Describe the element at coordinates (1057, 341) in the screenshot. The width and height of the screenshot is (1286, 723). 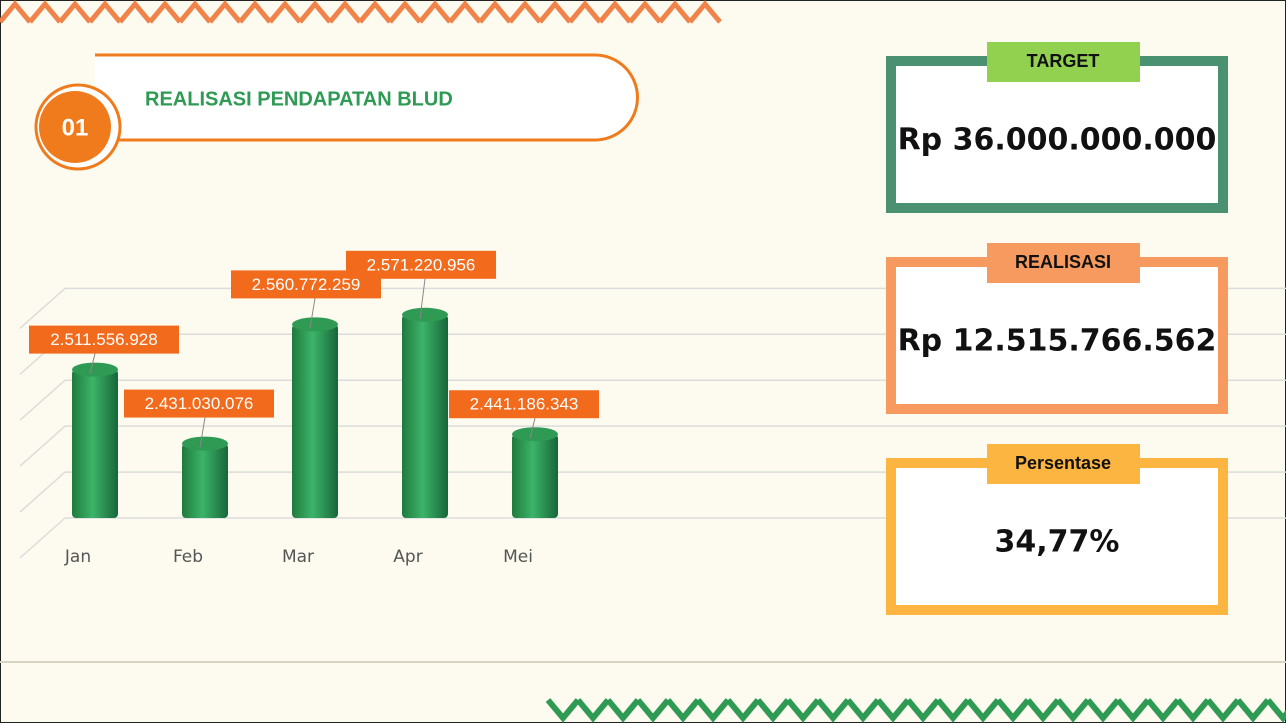
I see `card-value: Rp 12.515.766.562` at that location.